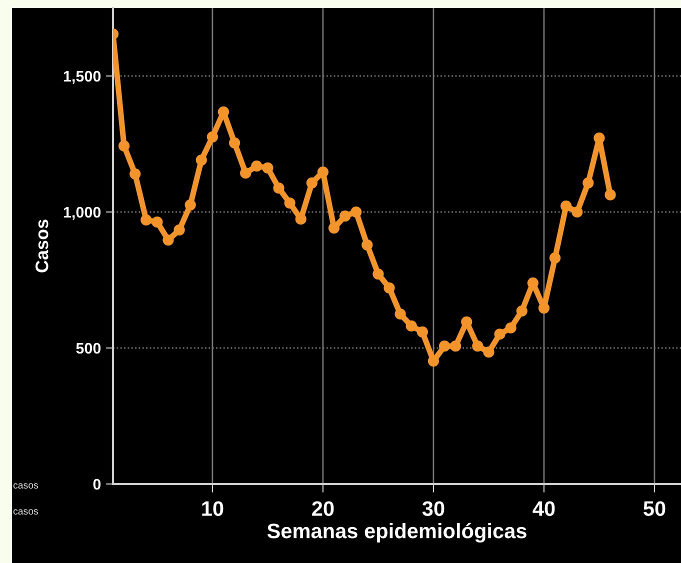 The image size is (681, 563). What do you see at coordinates (655, 508) in the screenshot?
I see `x-tick-label: 50` at bounding box center [655, 508].